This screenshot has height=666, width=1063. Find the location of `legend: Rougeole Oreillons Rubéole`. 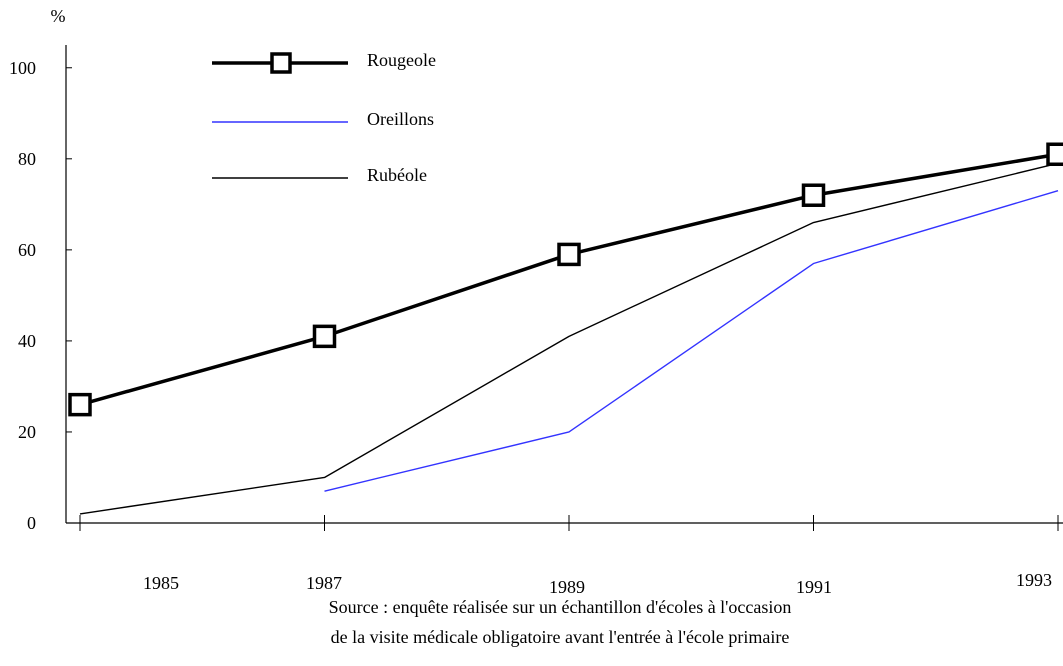

legend: Rougeole Oreillons Rubéole is located at coordinates (324, 117).